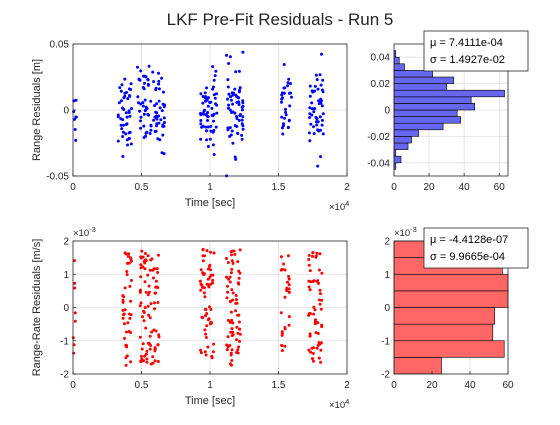  Describe the element at coordinates (381, 84) in the screenshot. I see `y-tick-label: 0.02` at that location.